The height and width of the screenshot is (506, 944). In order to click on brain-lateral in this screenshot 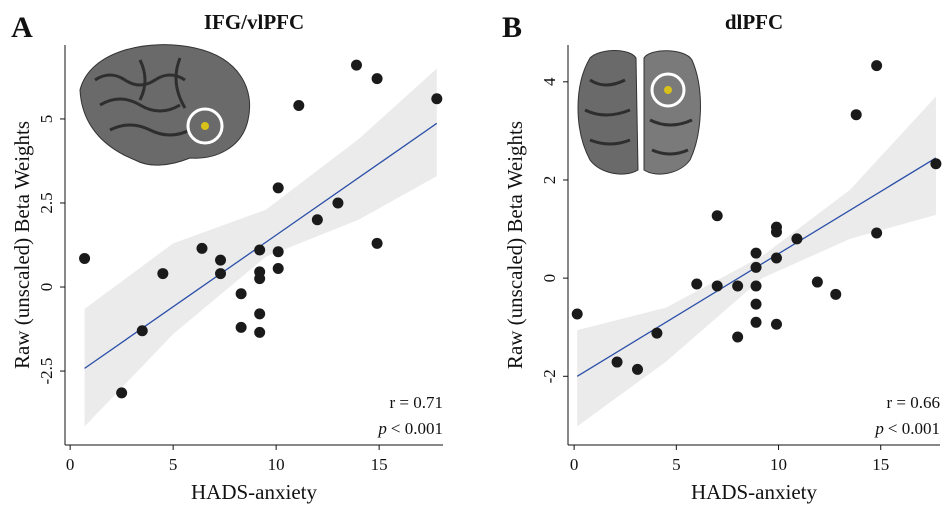, I will do `click(165, 105)`.